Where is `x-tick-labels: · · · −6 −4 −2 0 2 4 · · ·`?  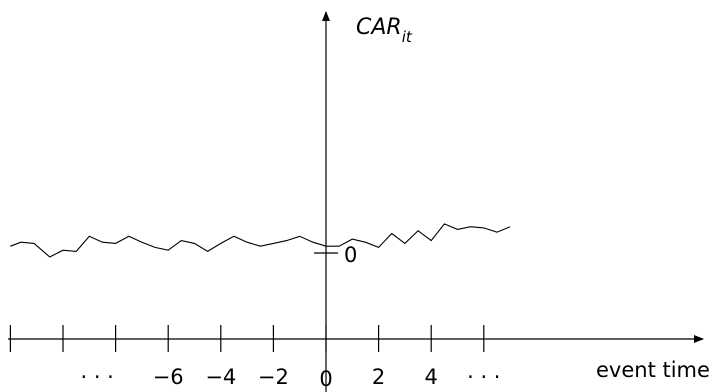
x-tick-labels: · · · −6 −4 −2 0 2 4 · · · is located at coordinates (290, 378).